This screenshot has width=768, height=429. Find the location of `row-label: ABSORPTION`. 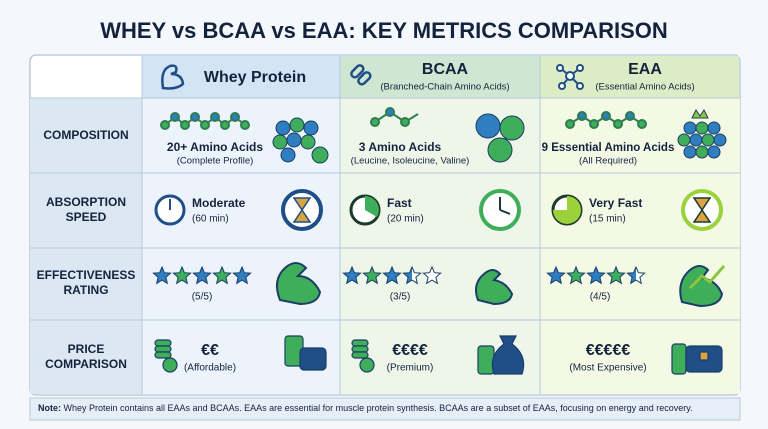

row-label: ABSORPTION is located at coordinates (86, 202).